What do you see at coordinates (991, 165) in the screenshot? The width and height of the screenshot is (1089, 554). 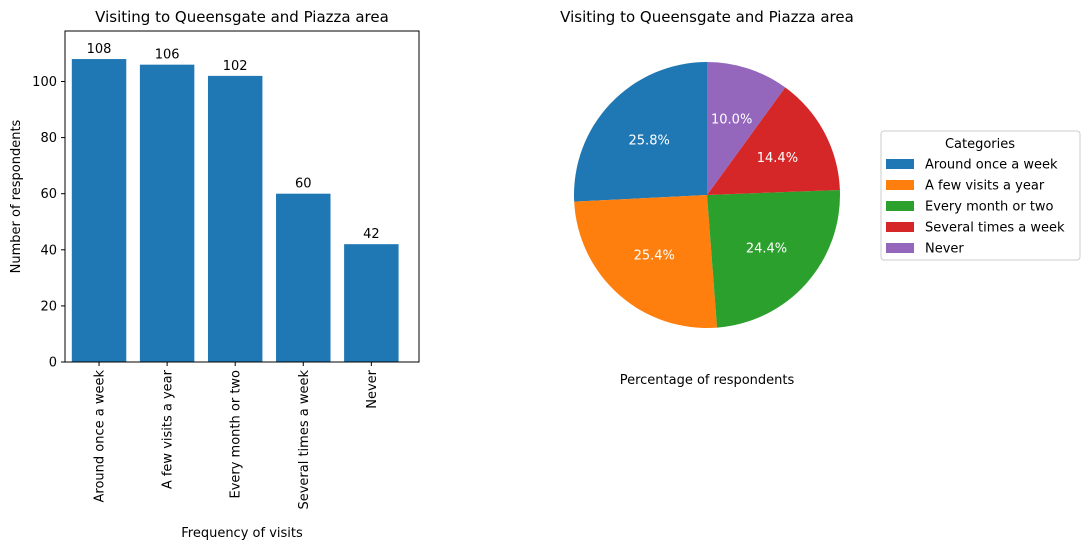 I see `legend-label: Around once a week` at bounding box center [991, 165].